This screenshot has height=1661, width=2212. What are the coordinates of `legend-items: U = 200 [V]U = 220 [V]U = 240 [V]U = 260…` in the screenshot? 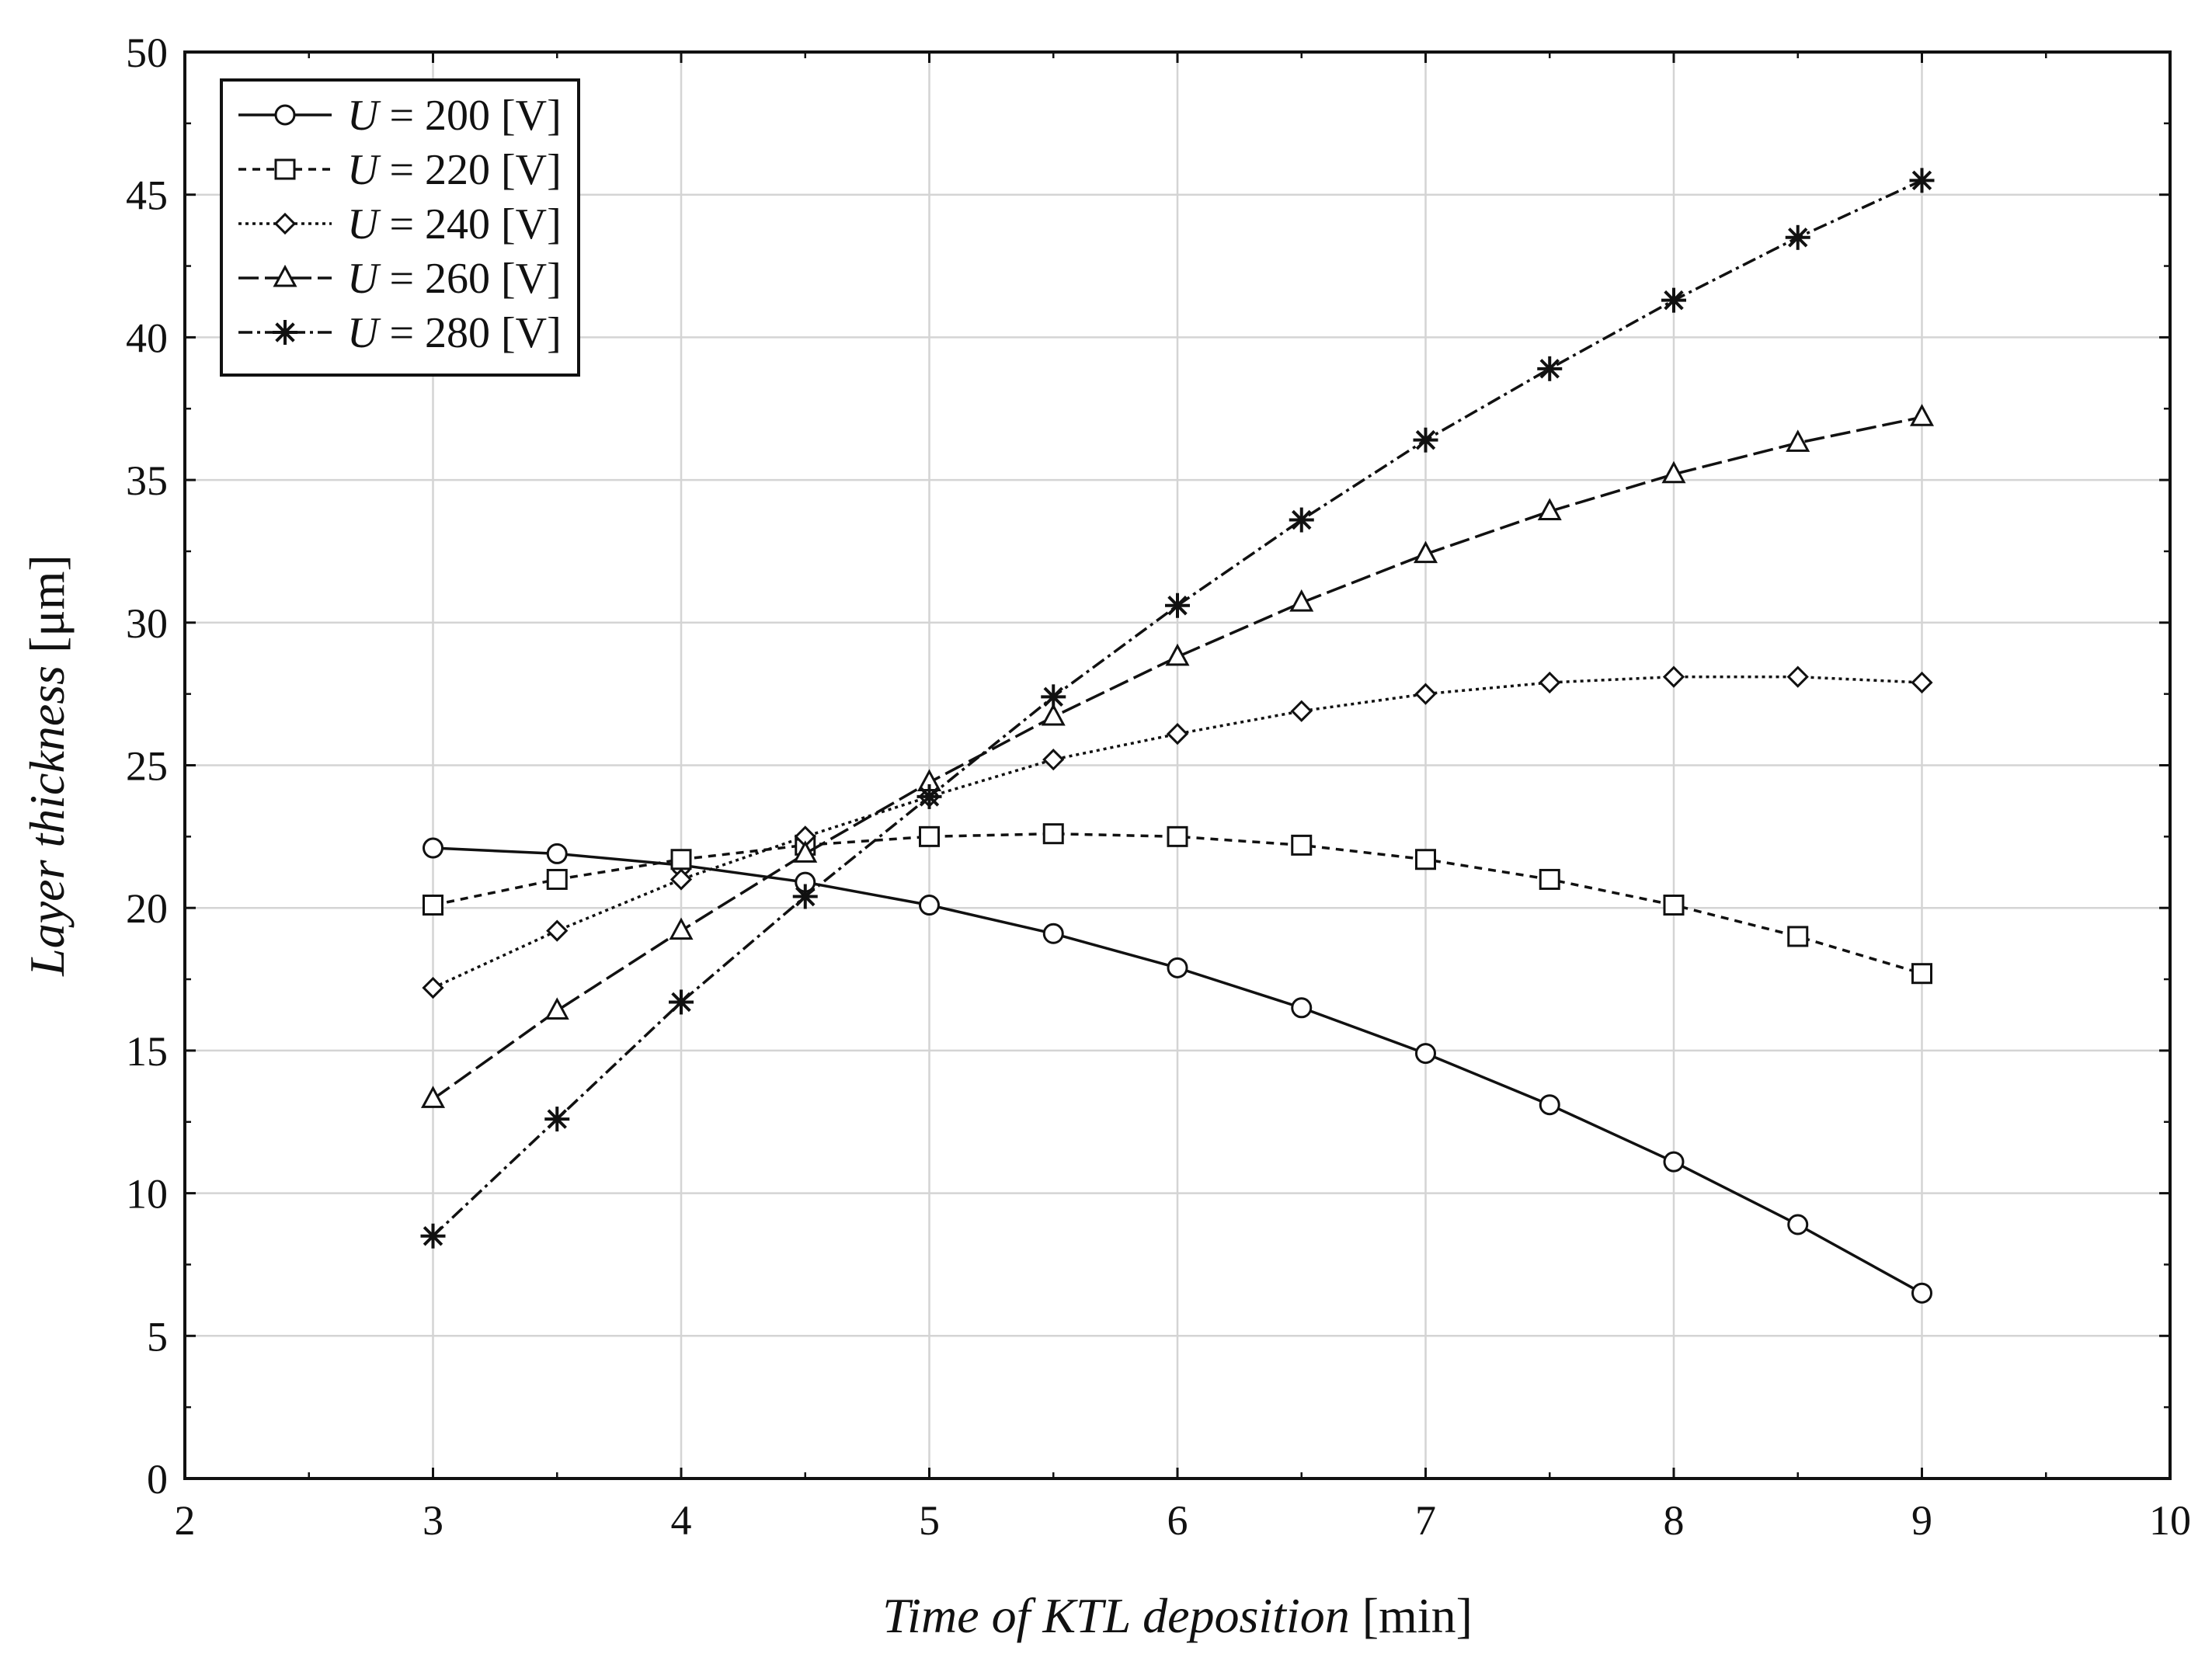 It's located at (400, 224).